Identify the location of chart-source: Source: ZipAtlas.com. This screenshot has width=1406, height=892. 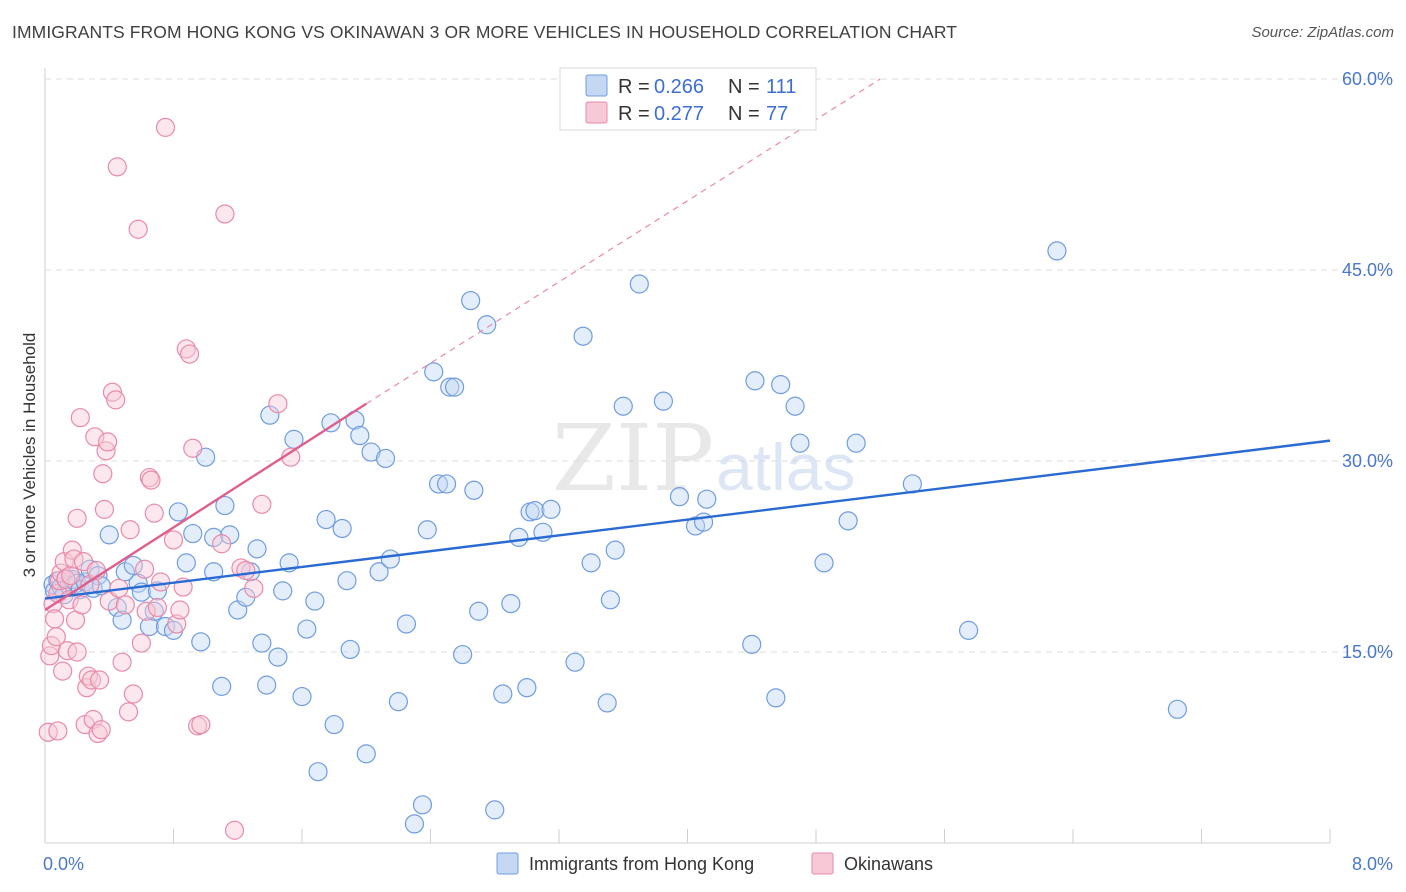
(1322, 32).